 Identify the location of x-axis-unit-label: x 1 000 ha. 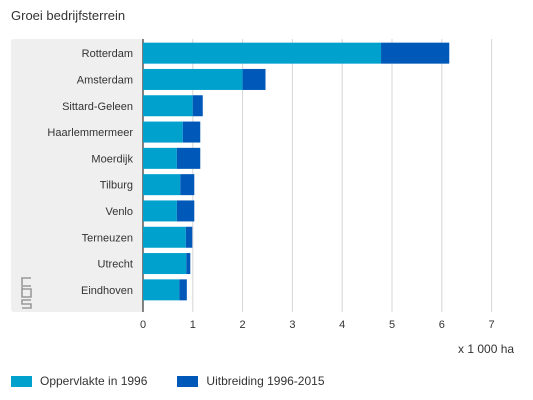
(486, 349).